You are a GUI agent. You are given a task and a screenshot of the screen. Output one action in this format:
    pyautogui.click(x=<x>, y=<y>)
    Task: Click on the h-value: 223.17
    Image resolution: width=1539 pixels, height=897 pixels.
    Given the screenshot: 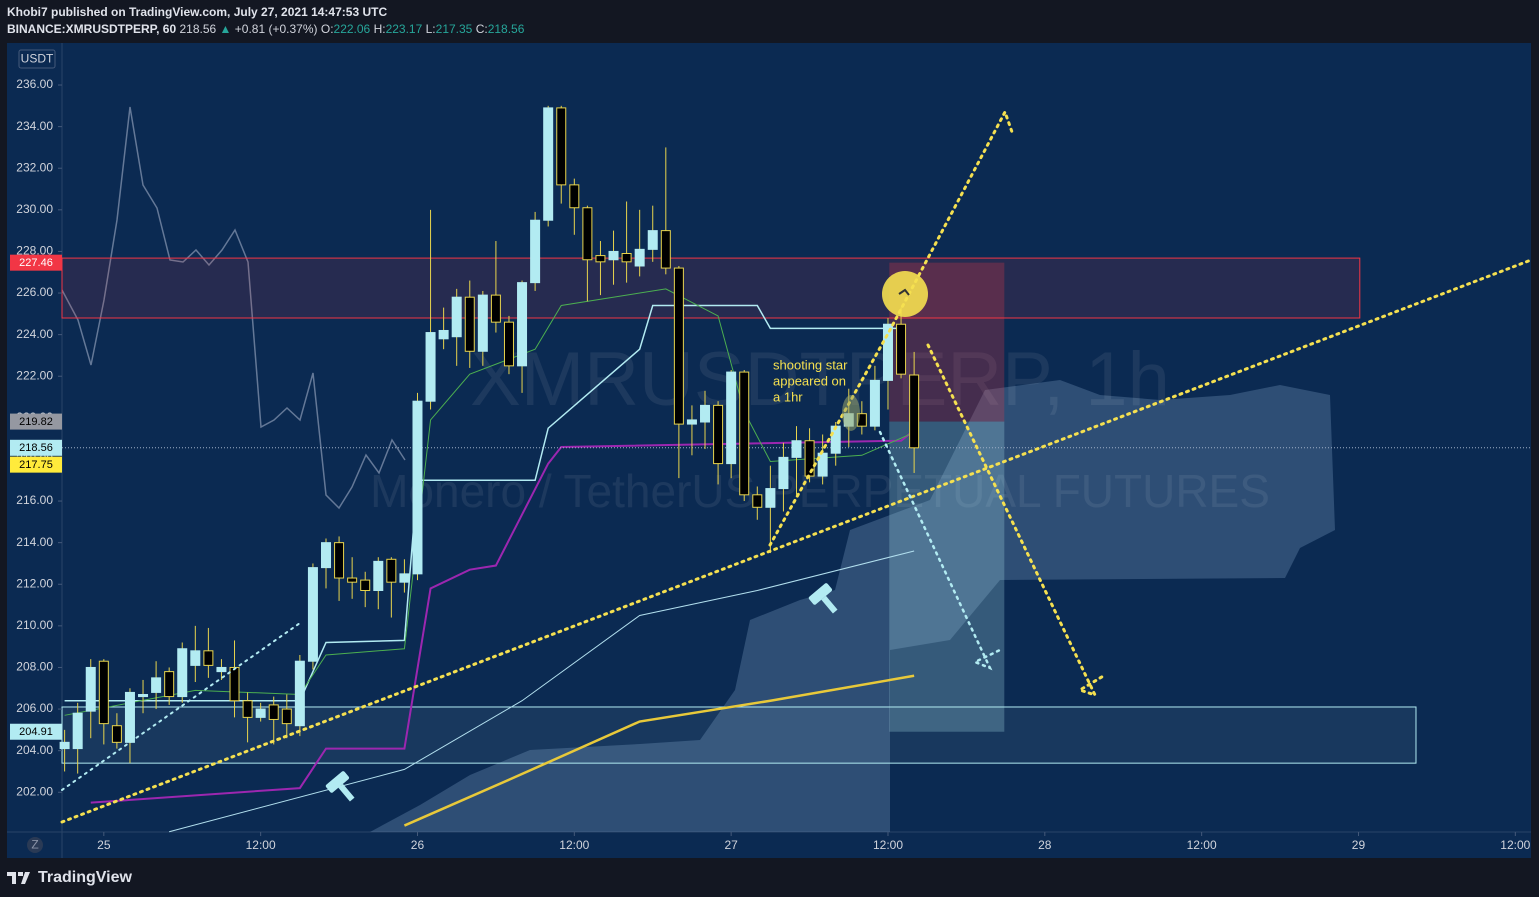 What is the action you would take?
    pyautogui.click(x=404, y=29)
    